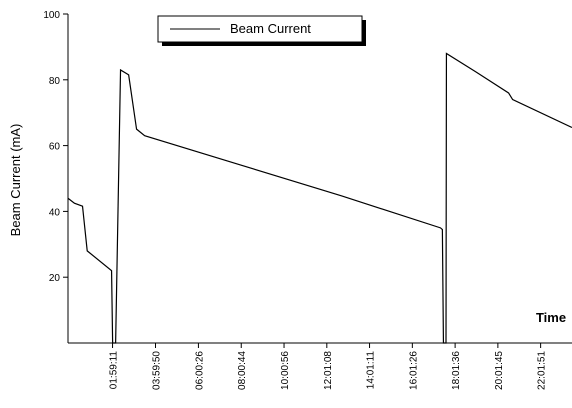 This screenshot has height=408, width=572. What do you see at coordinates (55, 81) in the screenshot?
I see `y-tick-label: 80` at bounding box center [55, 81].